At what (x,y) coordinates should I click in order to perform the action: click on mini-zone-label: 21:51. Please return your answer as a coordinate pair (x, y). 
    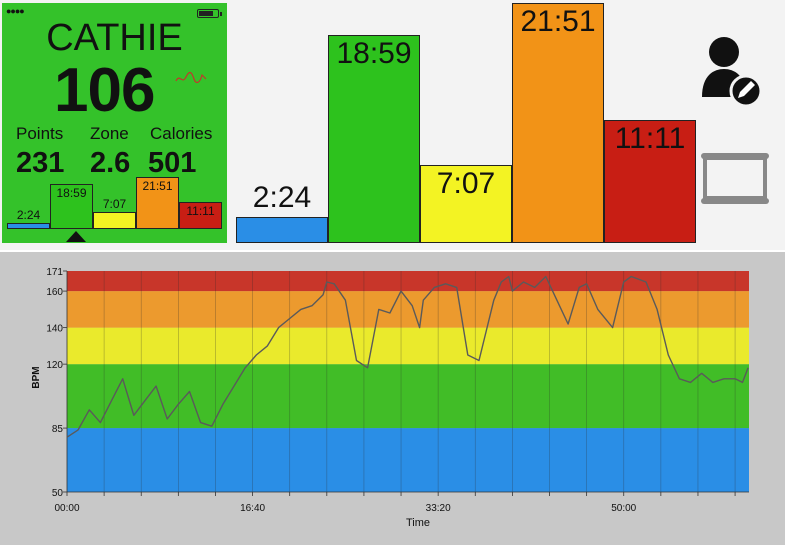
    Looking at the image, I should click on (157, 186).